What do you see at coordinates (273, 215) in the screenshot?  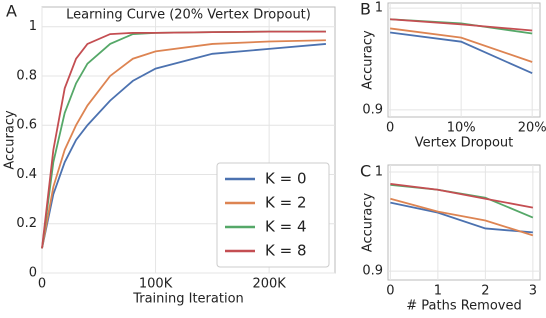 I see `legend-box` at bounding box center [273, 215].